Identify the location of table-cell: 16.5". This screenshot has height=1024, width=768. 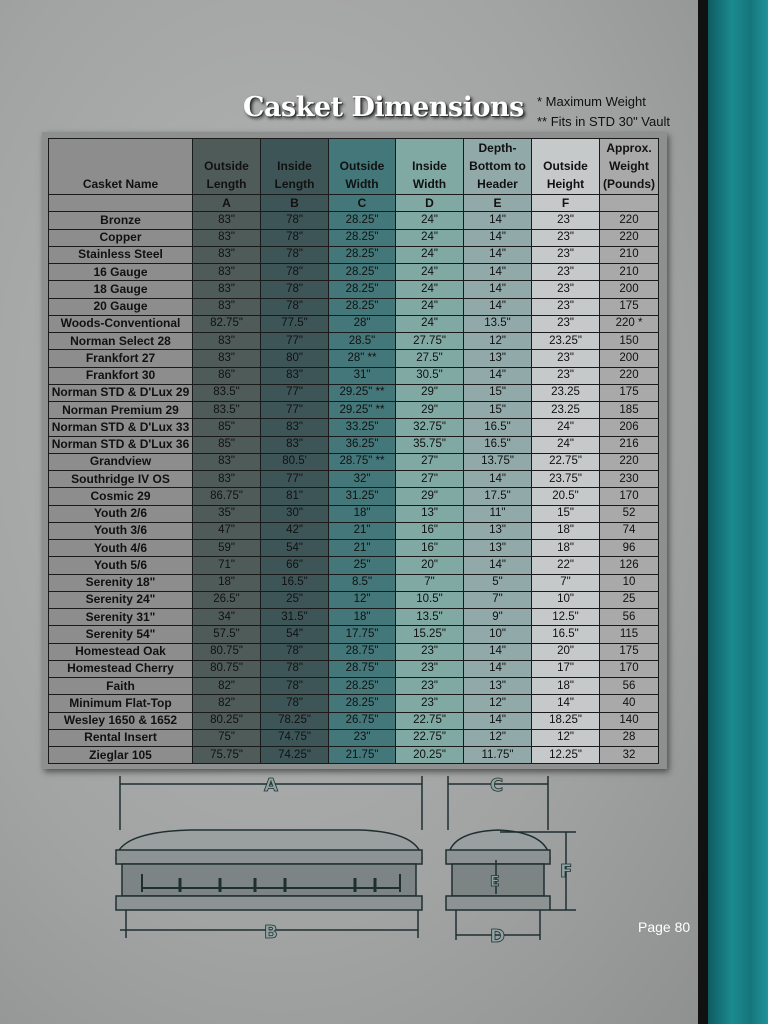
(565, 634).